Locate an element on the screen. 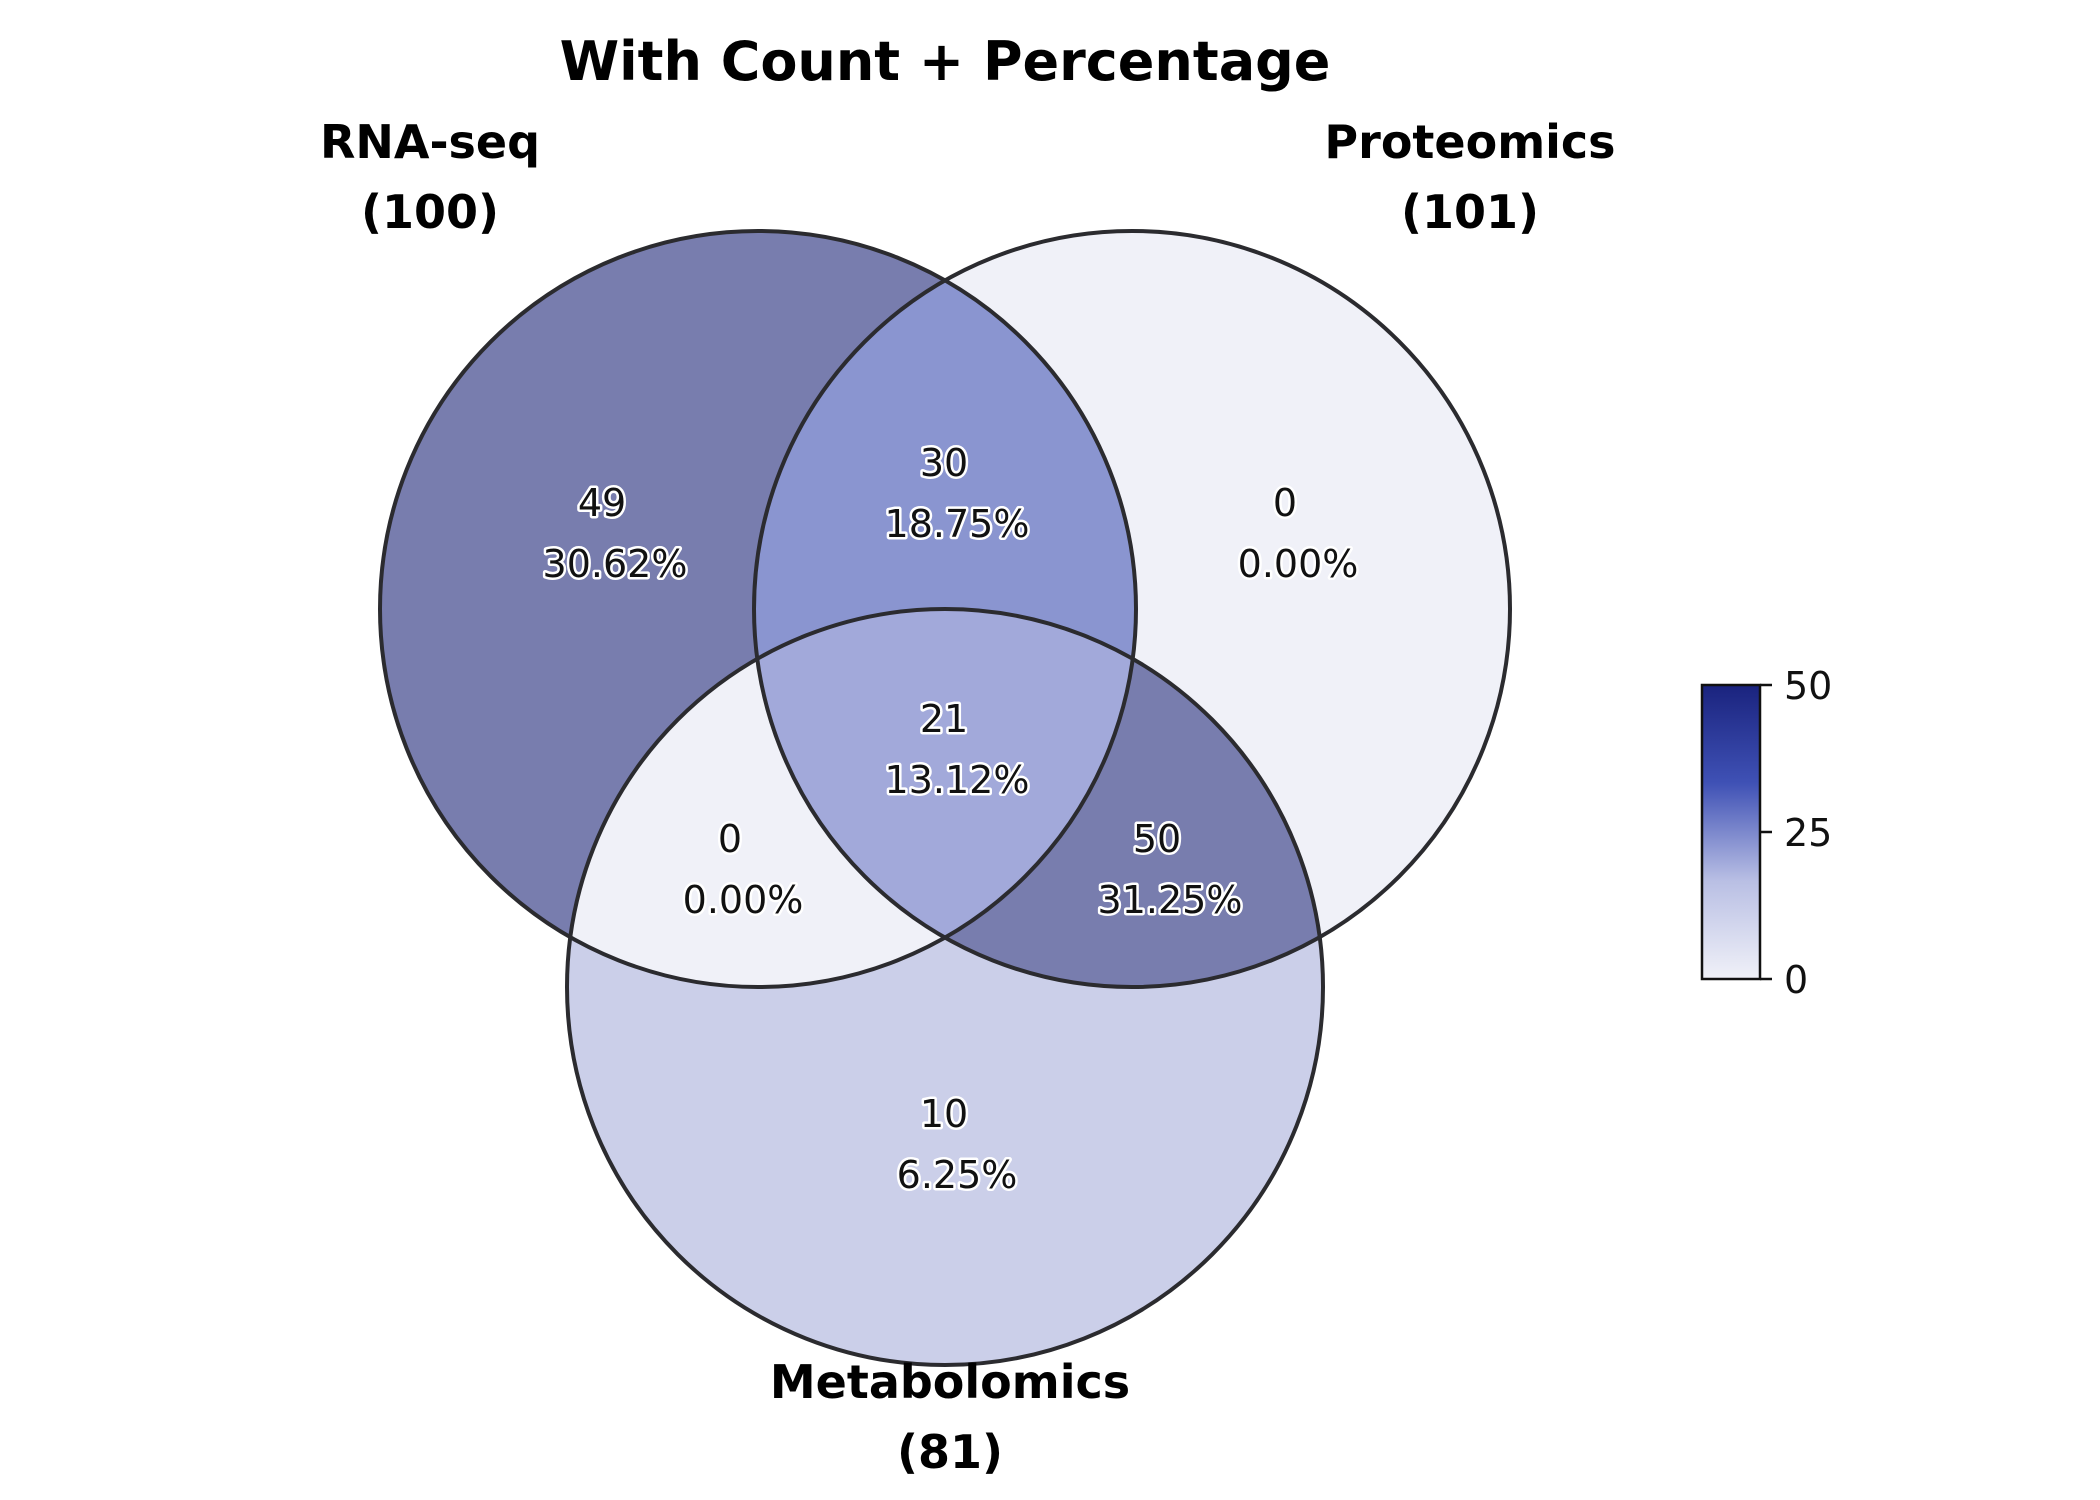 Image resolution: width=2100 pixels, height=1500 pixels. region-count-rna-seq-only: 49 is located at coordinates (602, 503).